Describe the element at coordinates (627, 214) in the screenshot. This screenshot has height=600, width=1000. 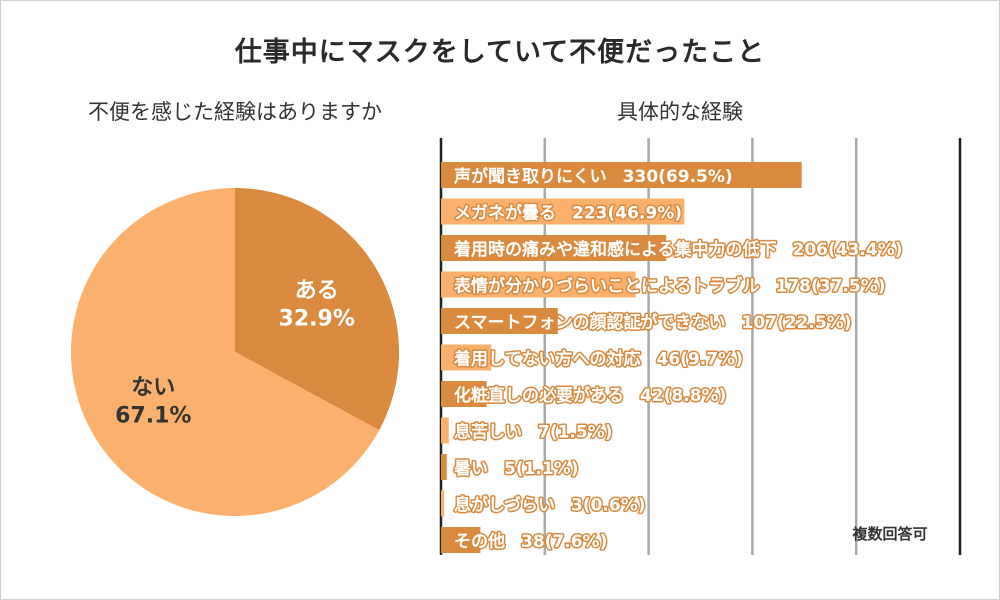
I see `bar-value: 223(46.9%)` at that location.